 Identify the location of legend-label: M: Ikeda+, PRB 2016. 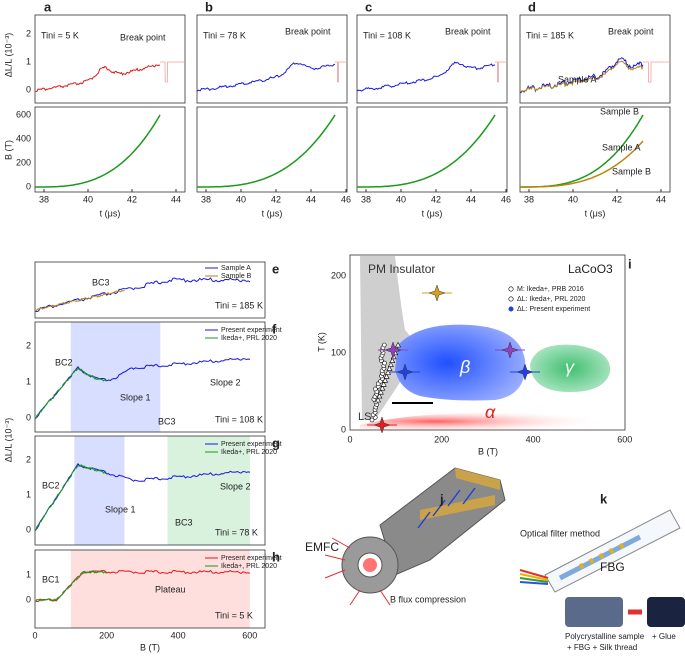
(550, 289).